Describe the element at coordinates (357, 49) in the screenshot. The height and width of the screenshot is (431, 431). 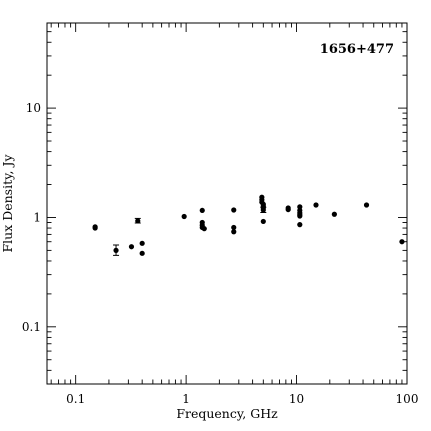
I see `chart-title: 1656+477` at that location.